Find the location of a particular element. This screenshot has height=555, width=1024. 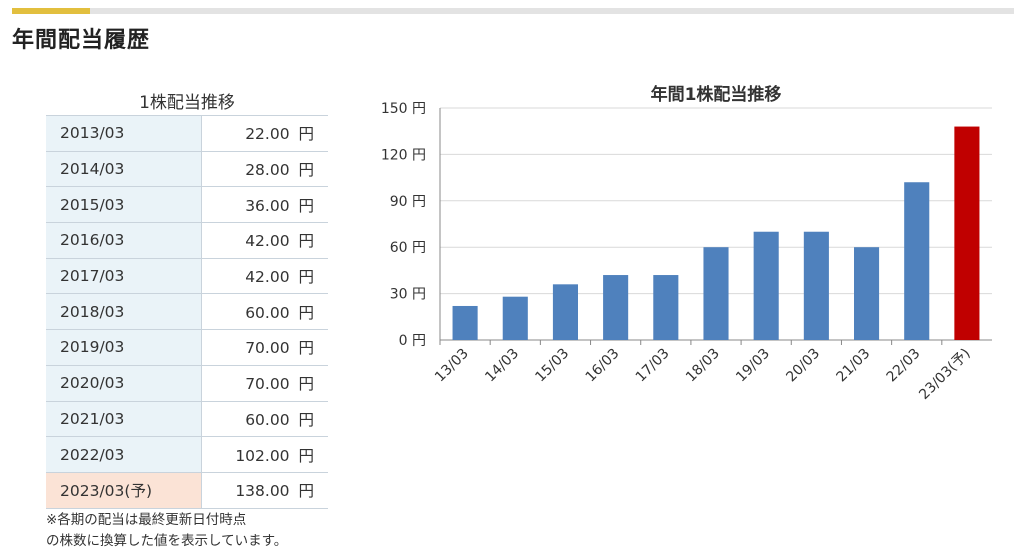

amount-cell: 28.00 円 is located at coordinates (264, 168).